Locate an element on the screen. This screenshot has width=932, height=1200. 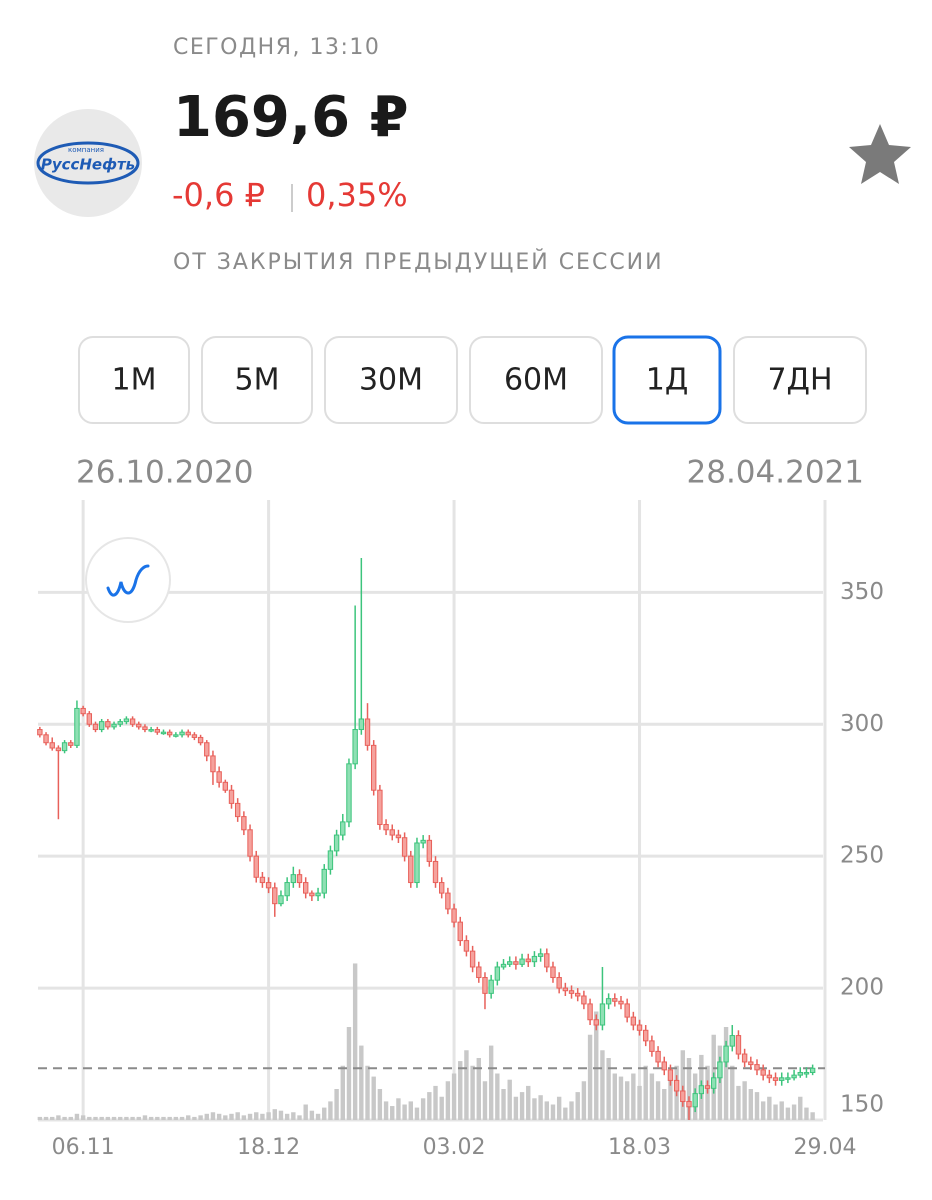
period-label: 1Д is located at coordinates (667, 380).